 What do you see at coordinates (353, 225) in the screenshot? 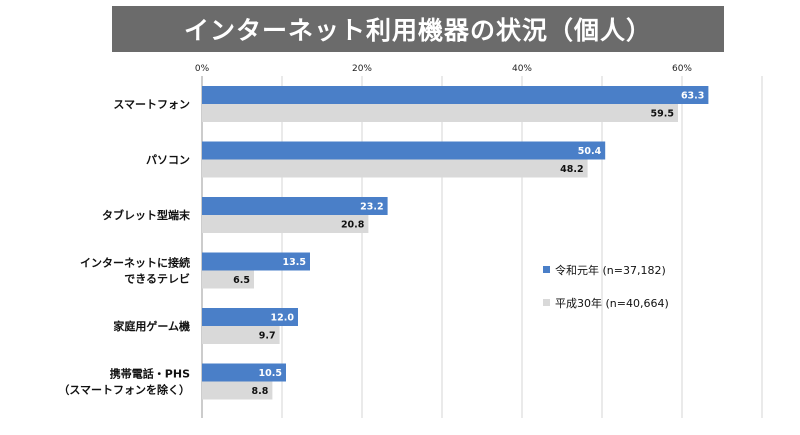
I see `data-label: 20.8` at bounding box center [353, 225].